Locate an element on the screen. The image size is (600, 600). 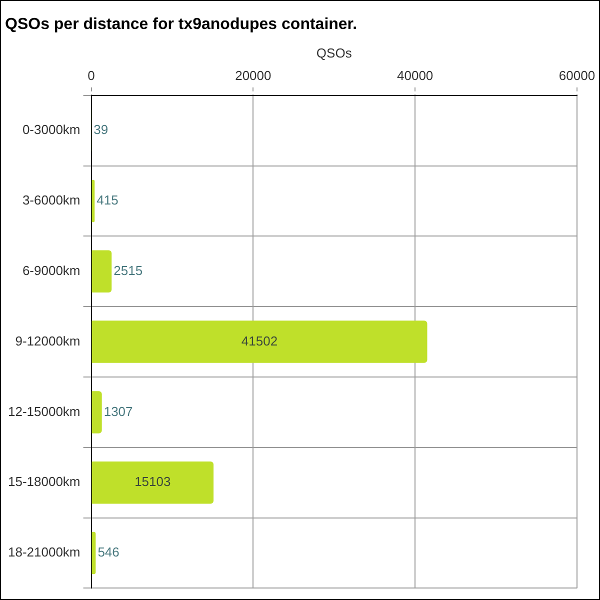
x-tick-label: 40000 is located at coordinates (415, 76).